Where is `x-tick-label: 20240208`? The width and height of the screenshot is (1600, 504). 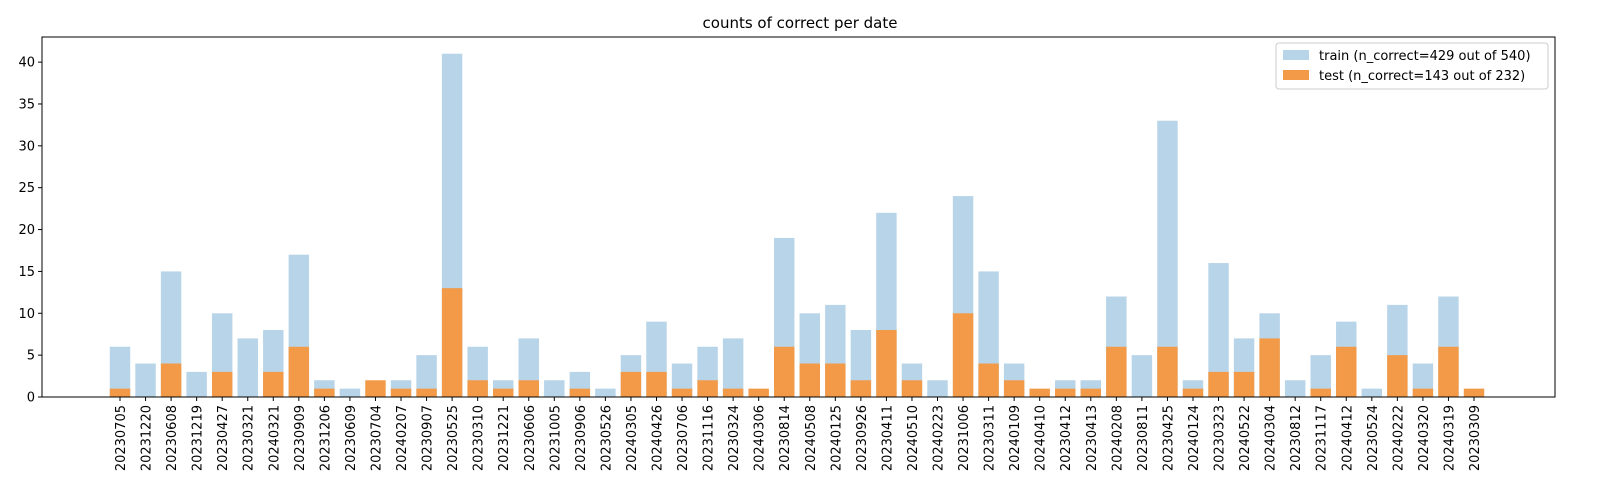 x-tick-label: 20240208 is located at coordinates (1117, 438).